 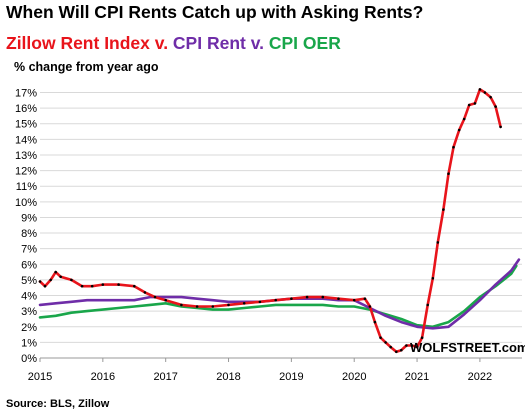 I want to click on x-axis-ticks: 2015 2016 2017 2018 2019 2020 2021 2022, so click(x=260, y=370).